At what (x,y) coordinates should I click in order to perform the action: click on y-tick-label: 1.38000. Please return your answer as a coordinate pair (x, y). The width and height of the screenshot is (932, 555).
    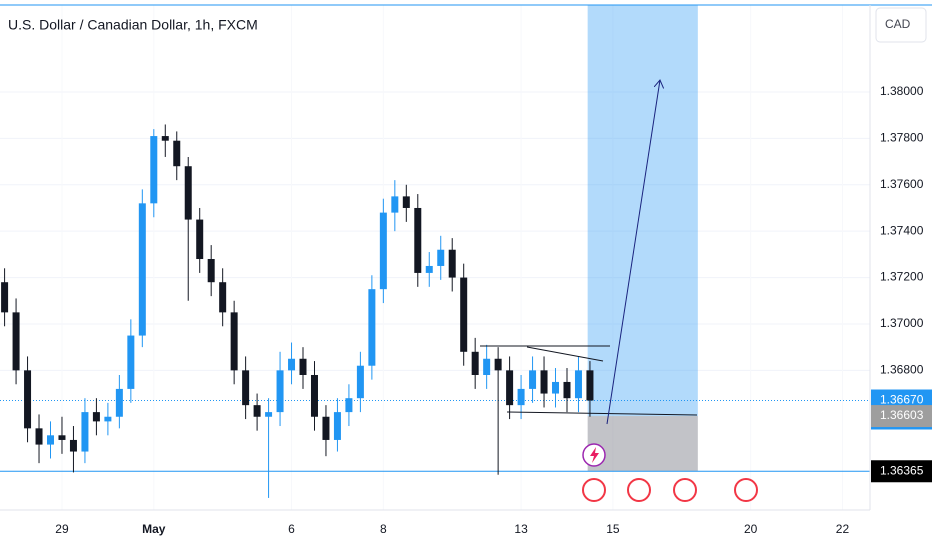
    Looking at the image, I should click on (902, 91).